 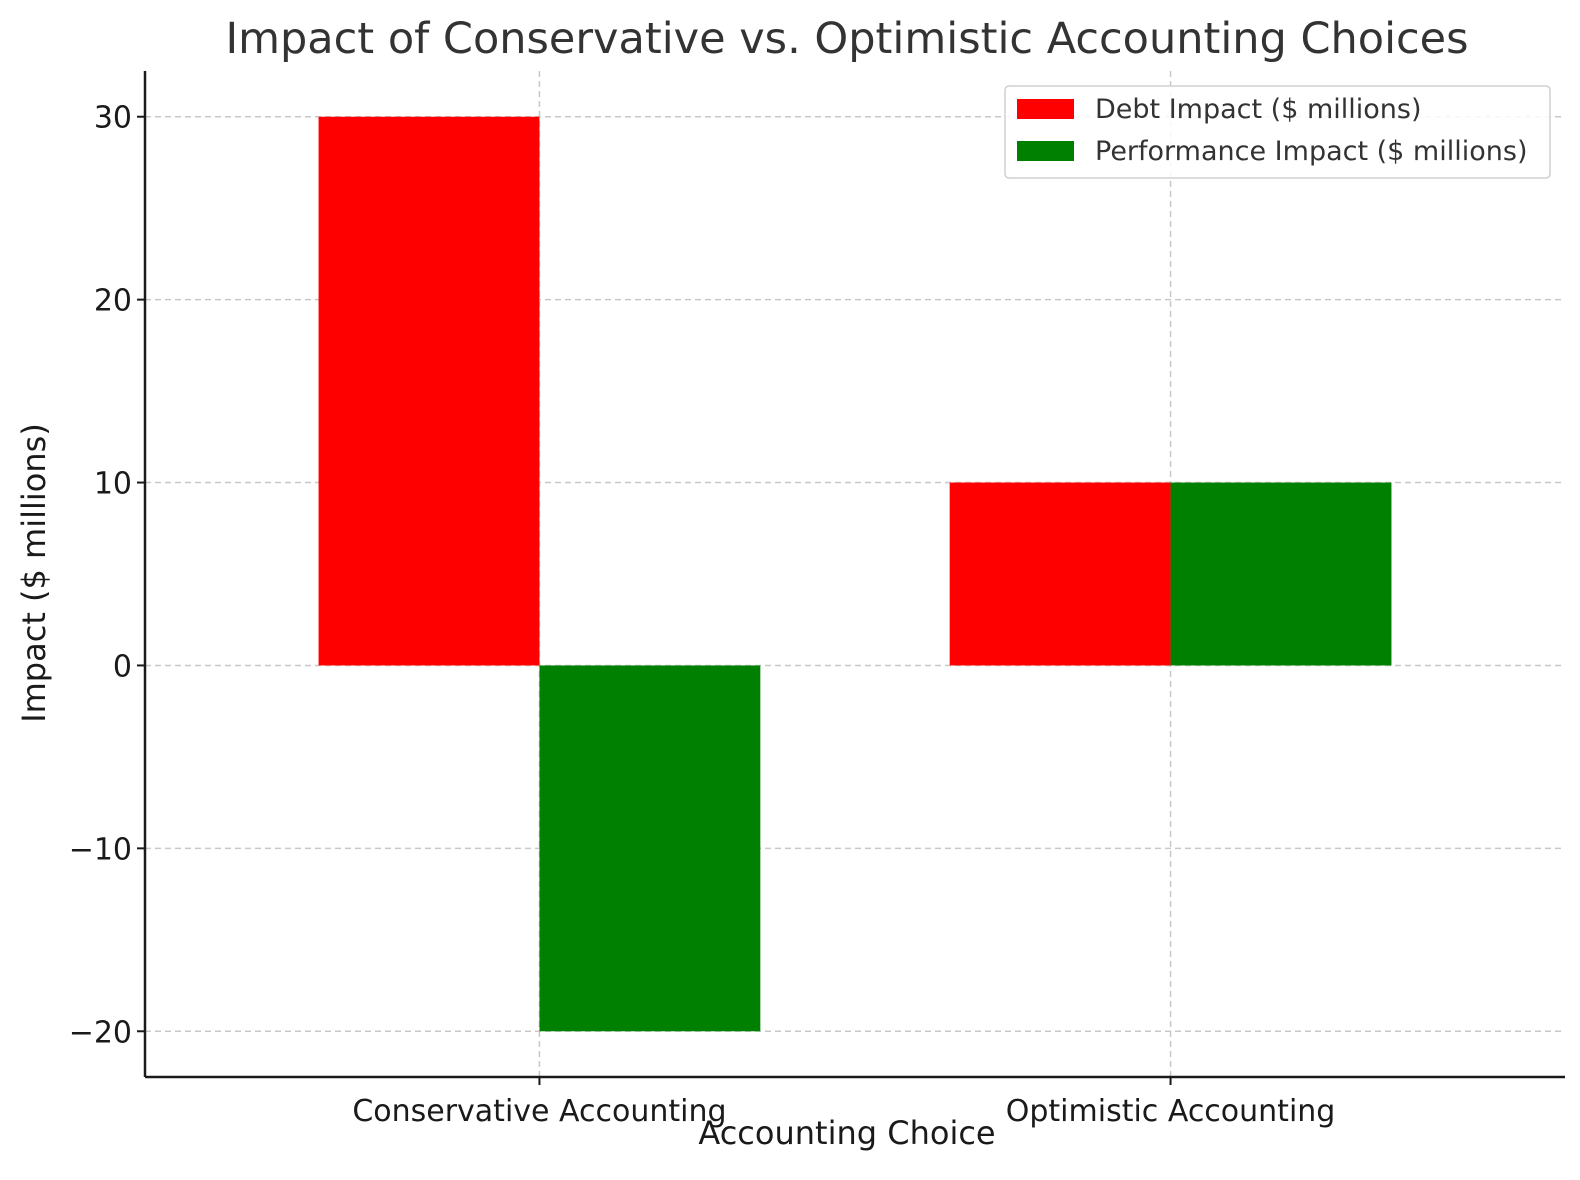 I want to click on y-tick-label: 0, so click(x=122, y=666).